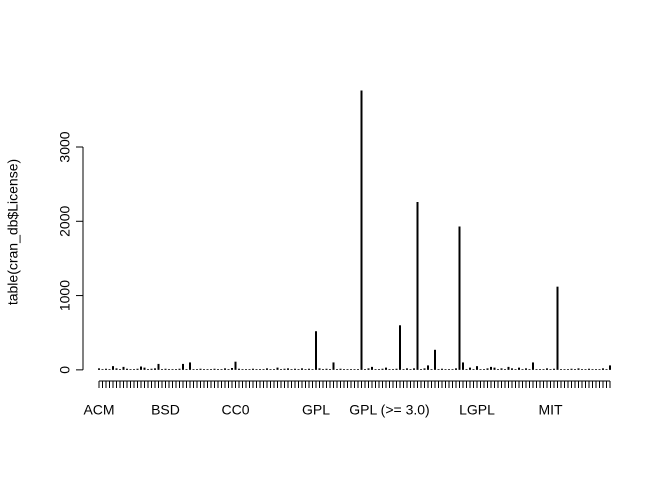  I want to click on y-tick-label: 2000, so click(65, 221).